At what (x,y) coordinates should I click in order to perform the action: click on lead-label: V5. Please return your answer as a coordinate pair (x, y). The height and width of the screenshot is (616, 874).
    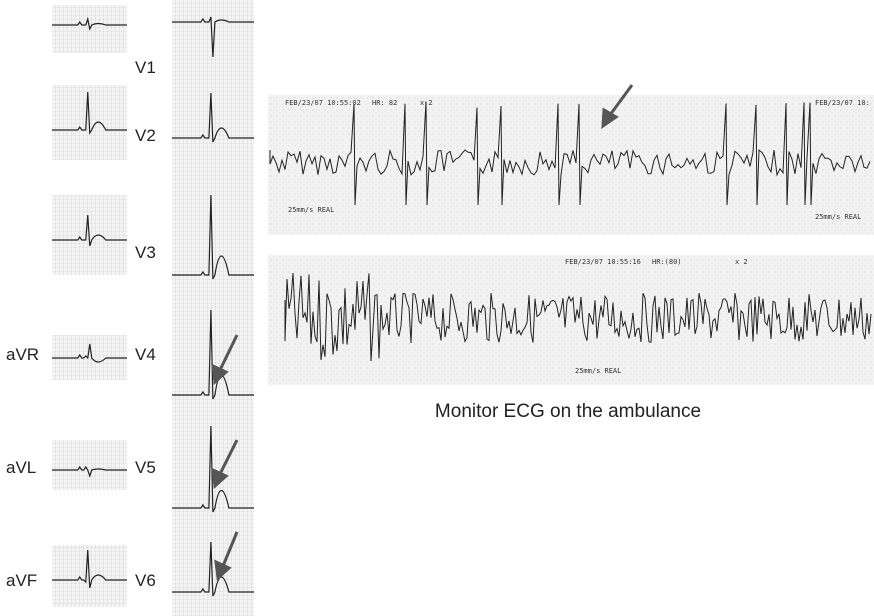
    Looking at the image, I should click on (145, 467).